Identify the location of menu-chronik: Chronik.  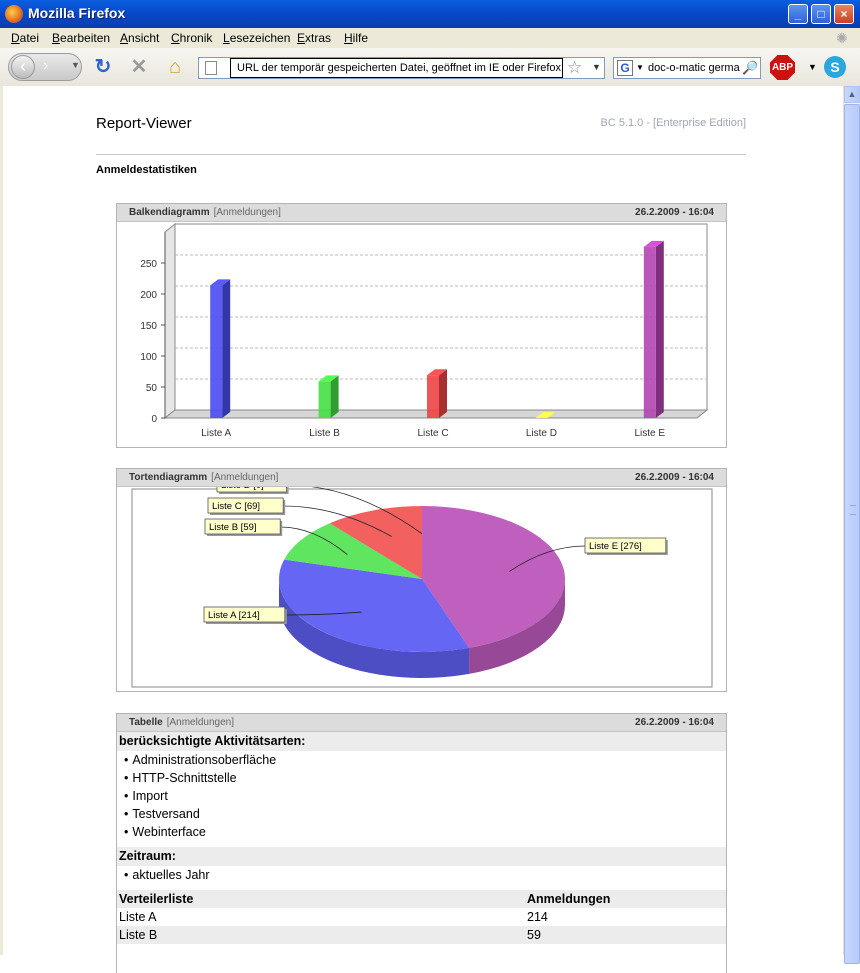
(192, 38).